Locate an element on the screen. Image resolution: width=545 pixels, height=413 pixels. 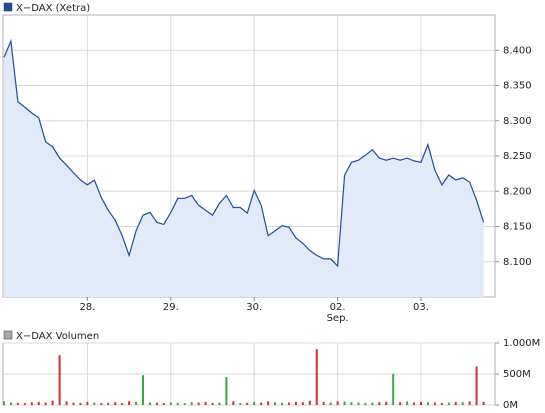
y-tick-label: 8.400 is located at coordinates (517, 50).